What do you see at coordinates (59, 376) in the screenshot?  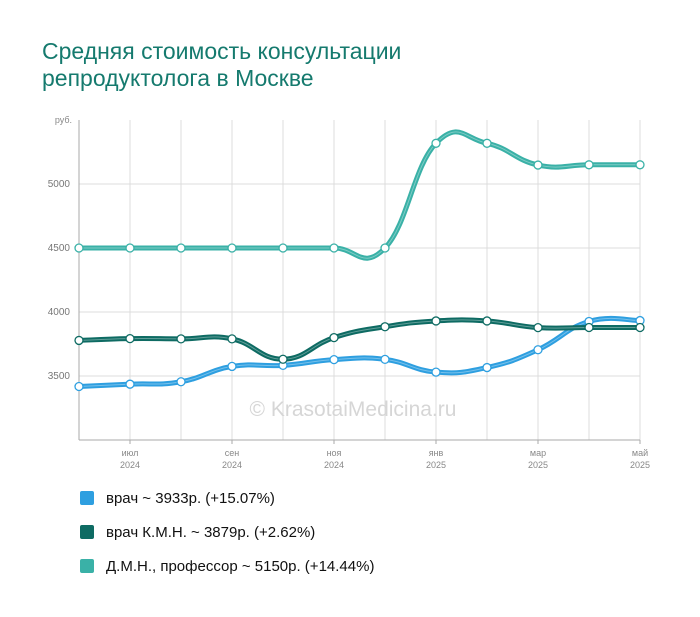 I see `y-tick-label: 3500` at bounding box center [59, 376].